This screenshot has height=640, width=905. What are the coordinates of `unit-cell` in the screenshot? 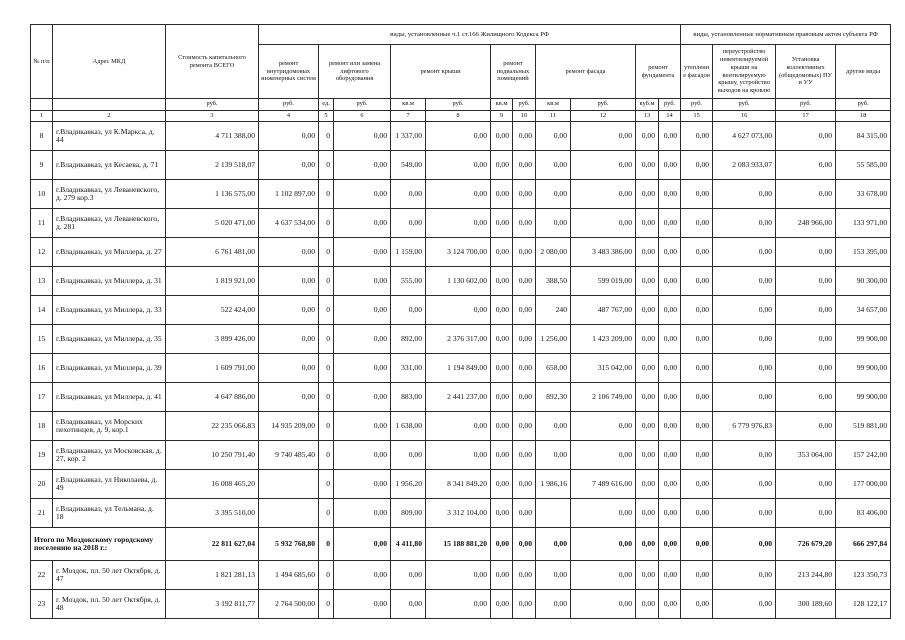 It's located at (41, 104).